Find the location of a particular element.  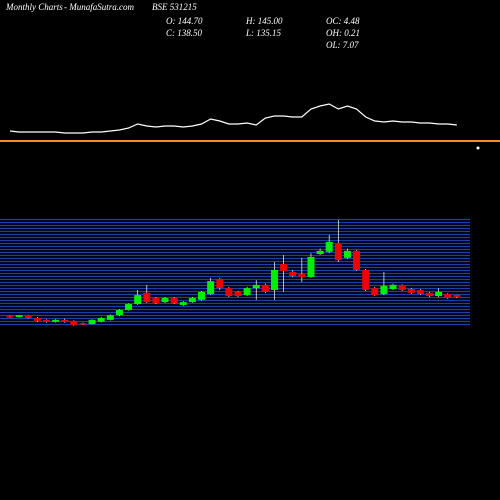

stat: H: 145.00 is located at coordinates (264, 21).